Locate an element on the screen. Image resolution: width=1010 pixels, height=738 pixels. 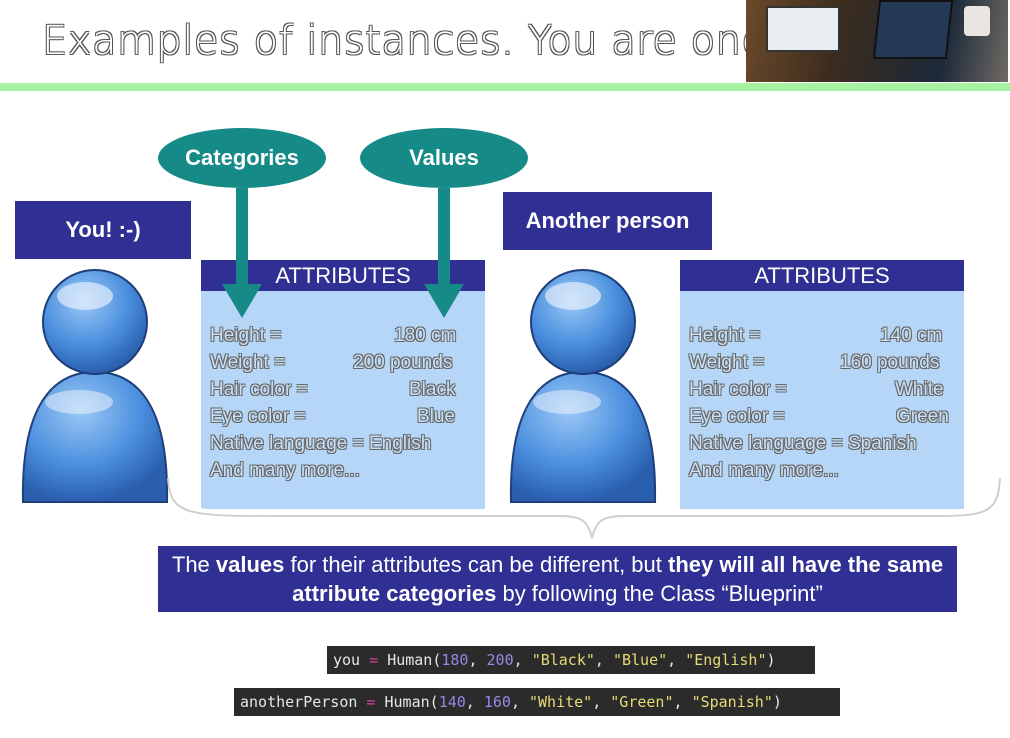
mug-icon is located at coordinates (977, 21).